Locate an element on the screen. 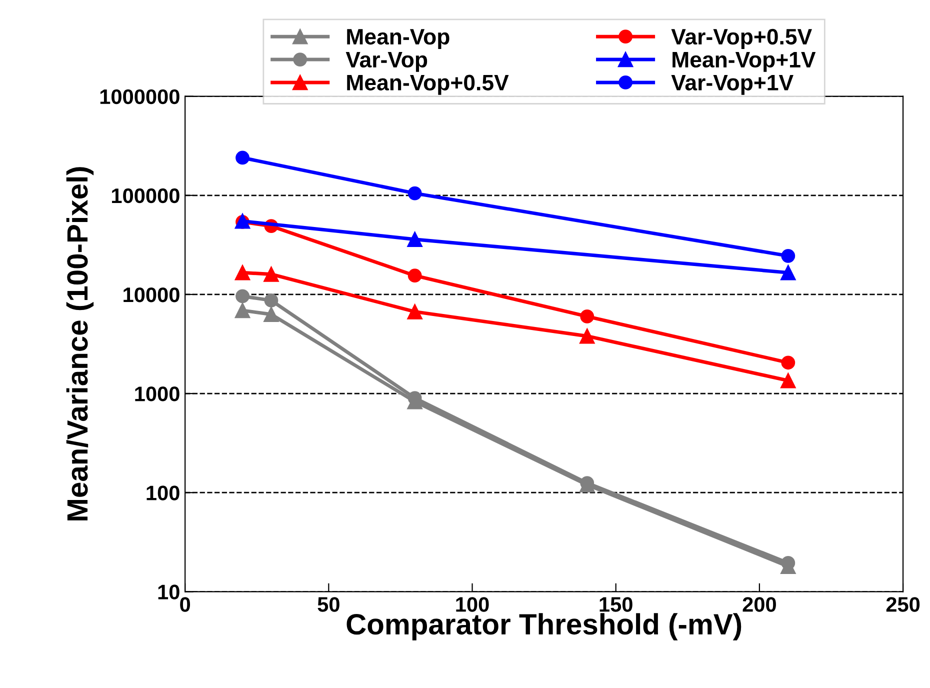  legend-label: Mean-Vop+0.5V is located at coordinates (428, 84).